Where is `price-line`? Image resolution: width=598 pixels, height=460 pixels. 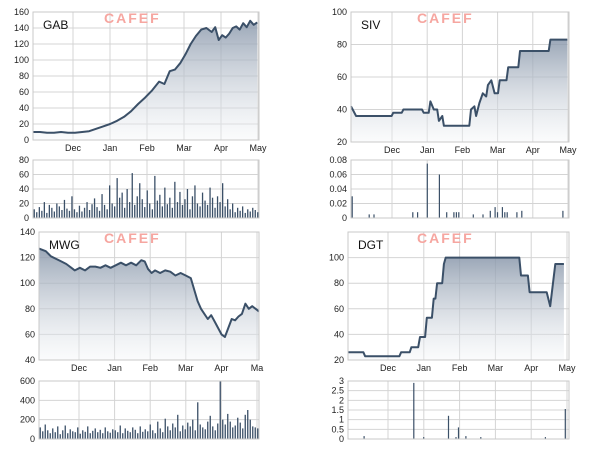
price-line is located at coordinates (145, 76).